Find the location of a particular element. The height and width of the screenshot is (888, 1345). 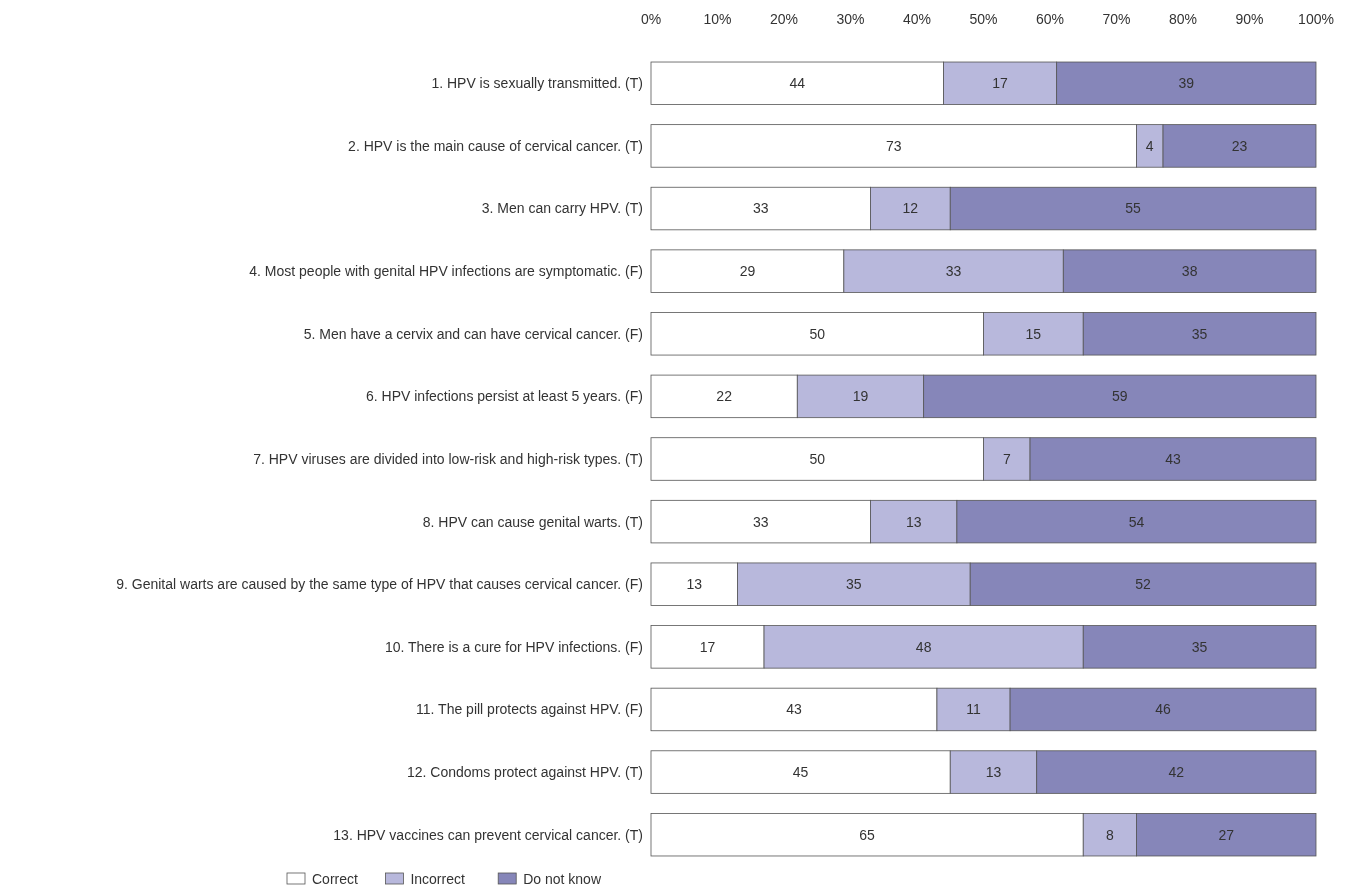

y-tick-label: 13. HPV vaccines can prevent cervical cancer. (T) is located at coordinates (488, 834).